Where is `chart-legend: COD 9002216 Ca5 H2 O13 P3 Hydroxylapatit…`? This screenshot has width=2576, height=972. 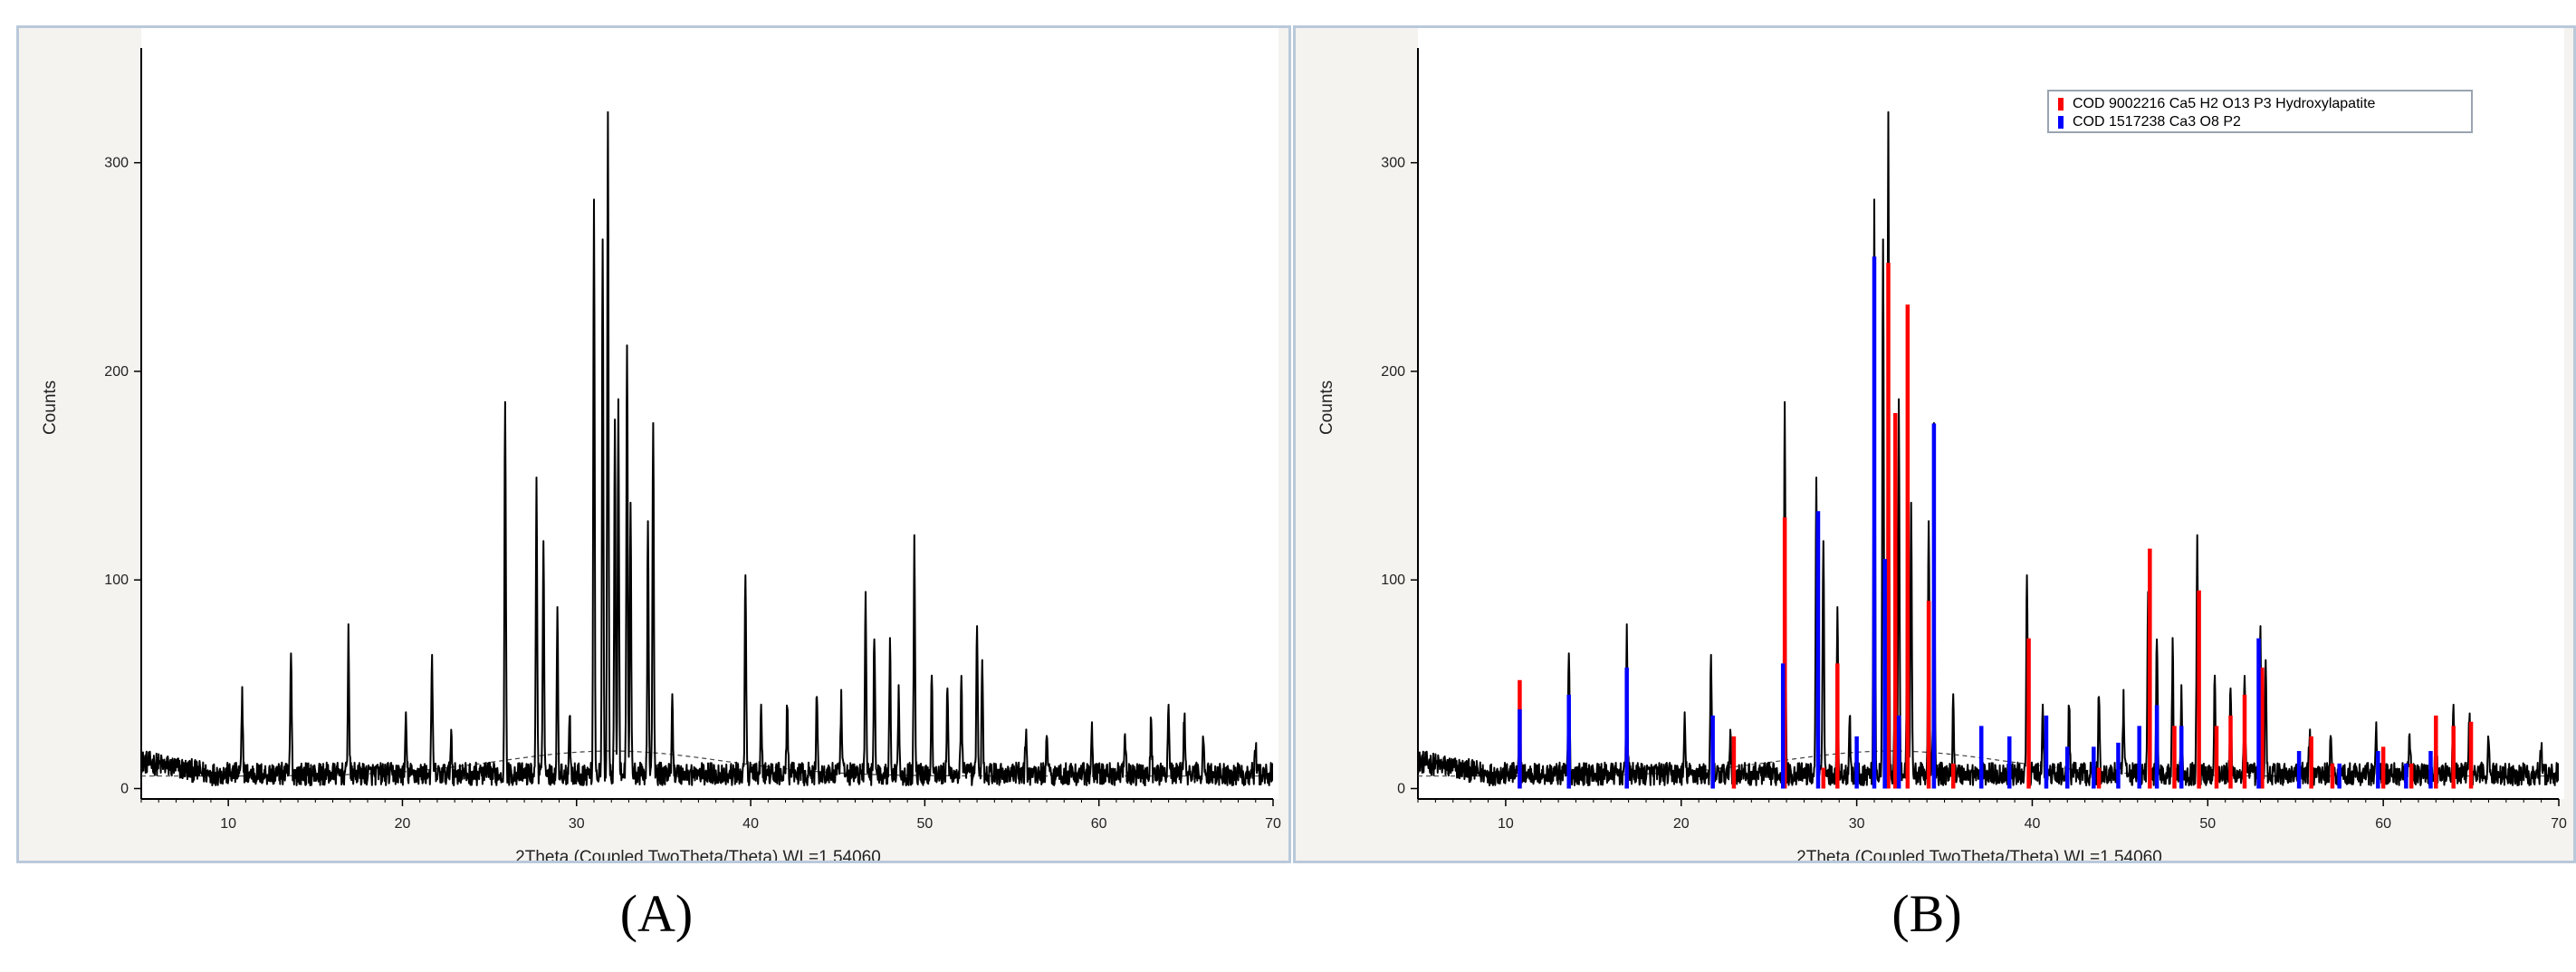
chart-legend: COD 9002216 Ca5 H2 O13 P3 Hydroxylapatit… is located at coordinates (2260, 111).